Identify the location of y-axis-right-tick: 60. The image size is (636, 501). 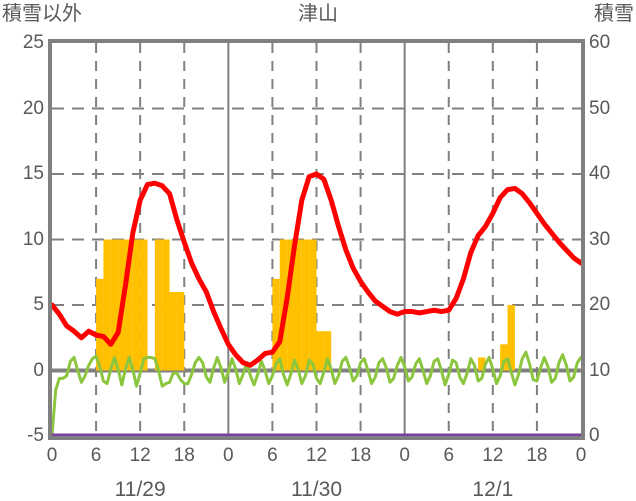
(600, 42).